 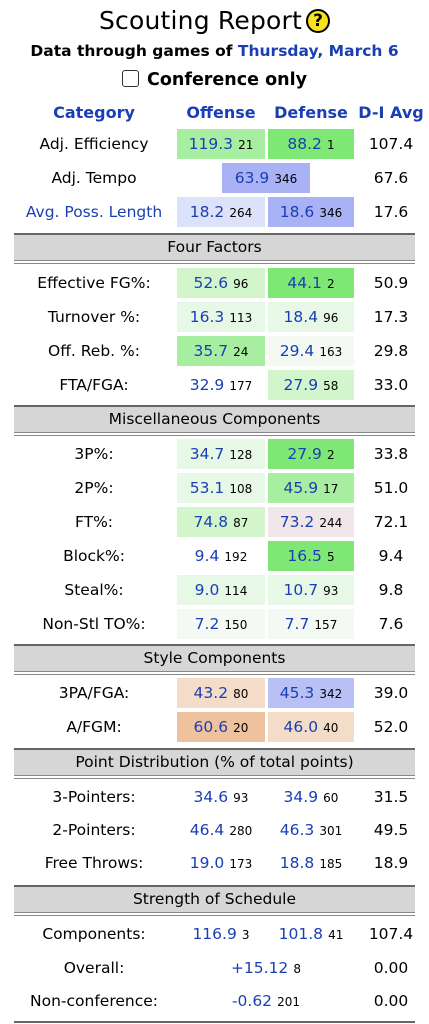 I want to click on row-3p-pct: 3P%: 34.7 128 27.9 2 33.8, so click(x=214, y=454).